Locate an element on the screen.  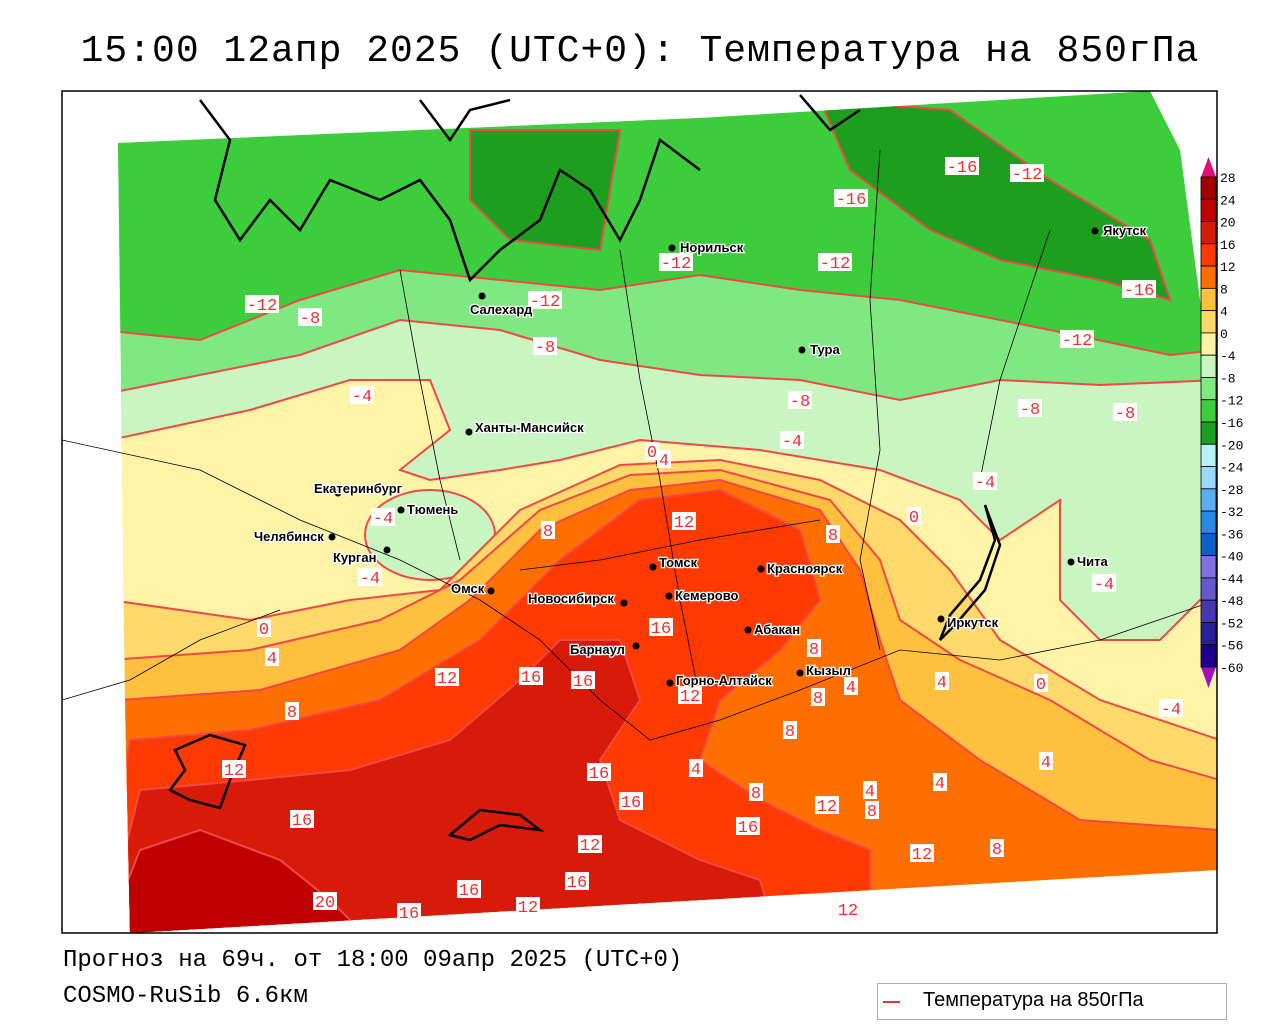
colorbar-tick-label: 12 is located at coordinates (1228, 267).